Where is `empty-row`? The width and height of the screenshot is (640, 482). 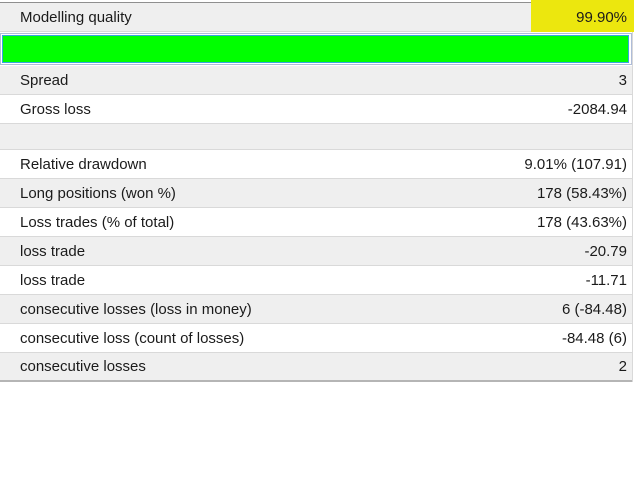
empty-row is located at coordinates (316, 137).